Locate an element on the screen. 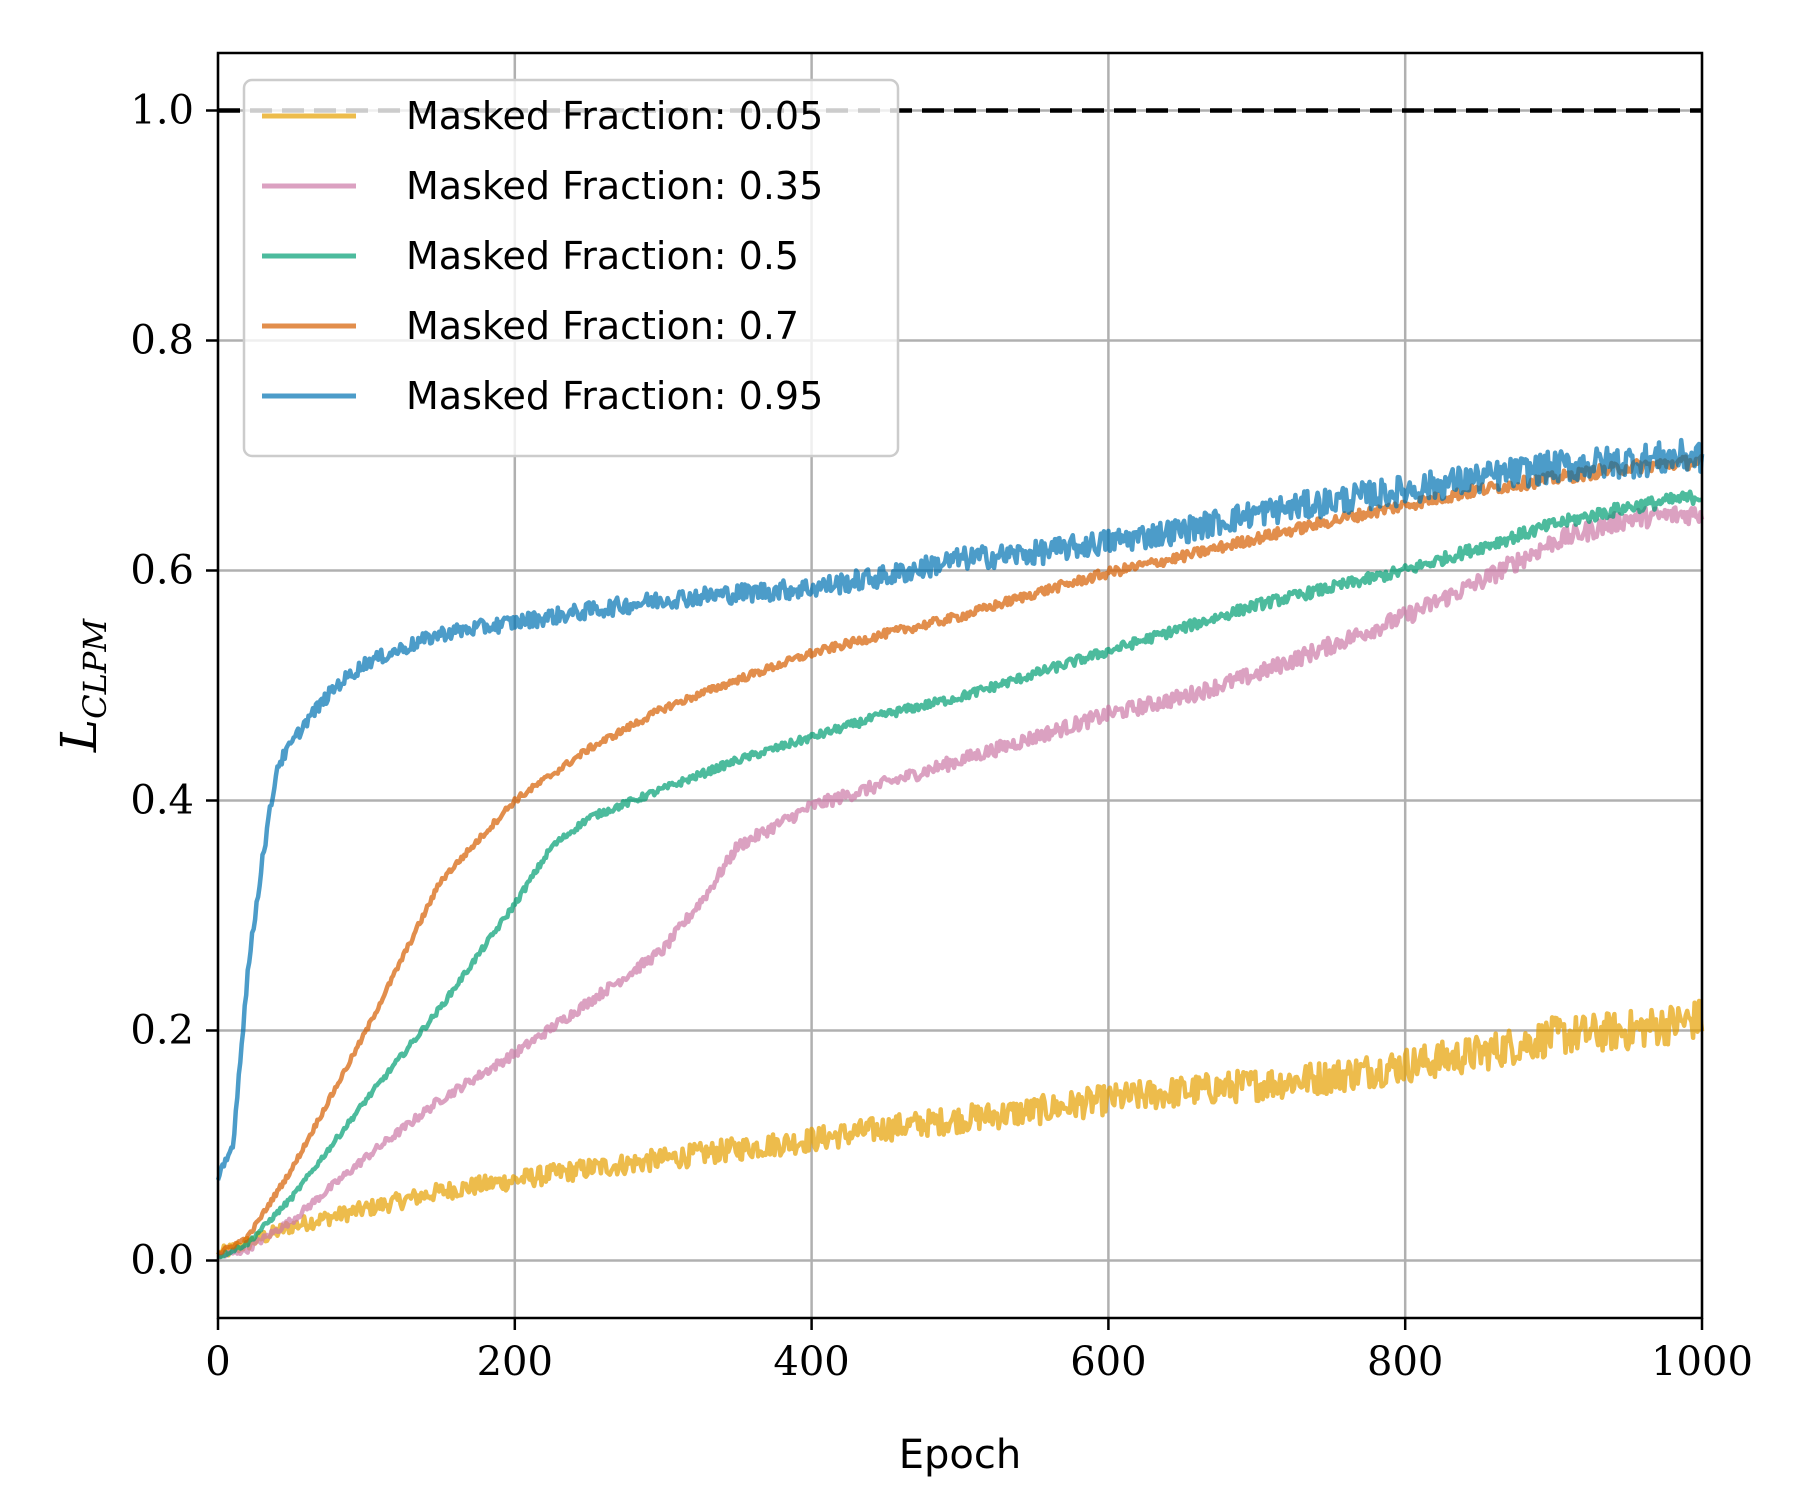  legend-label: Masked Fraction: 0.7 is located at coordinates (602, 326).